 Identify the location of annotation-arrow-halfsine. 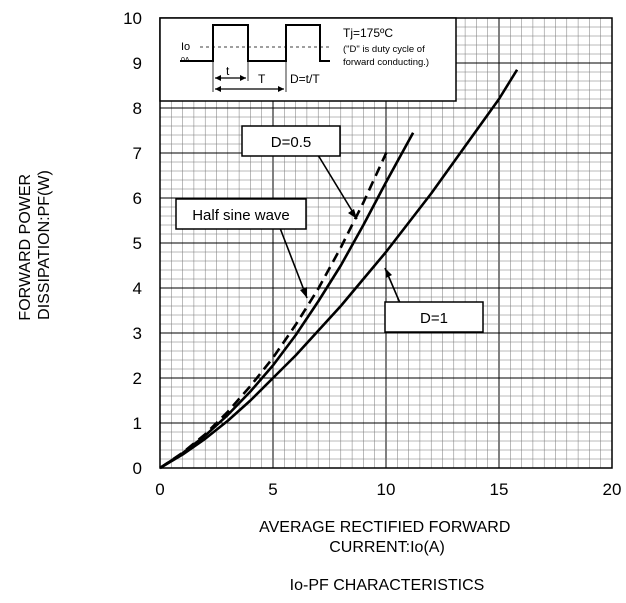
(293, 263).